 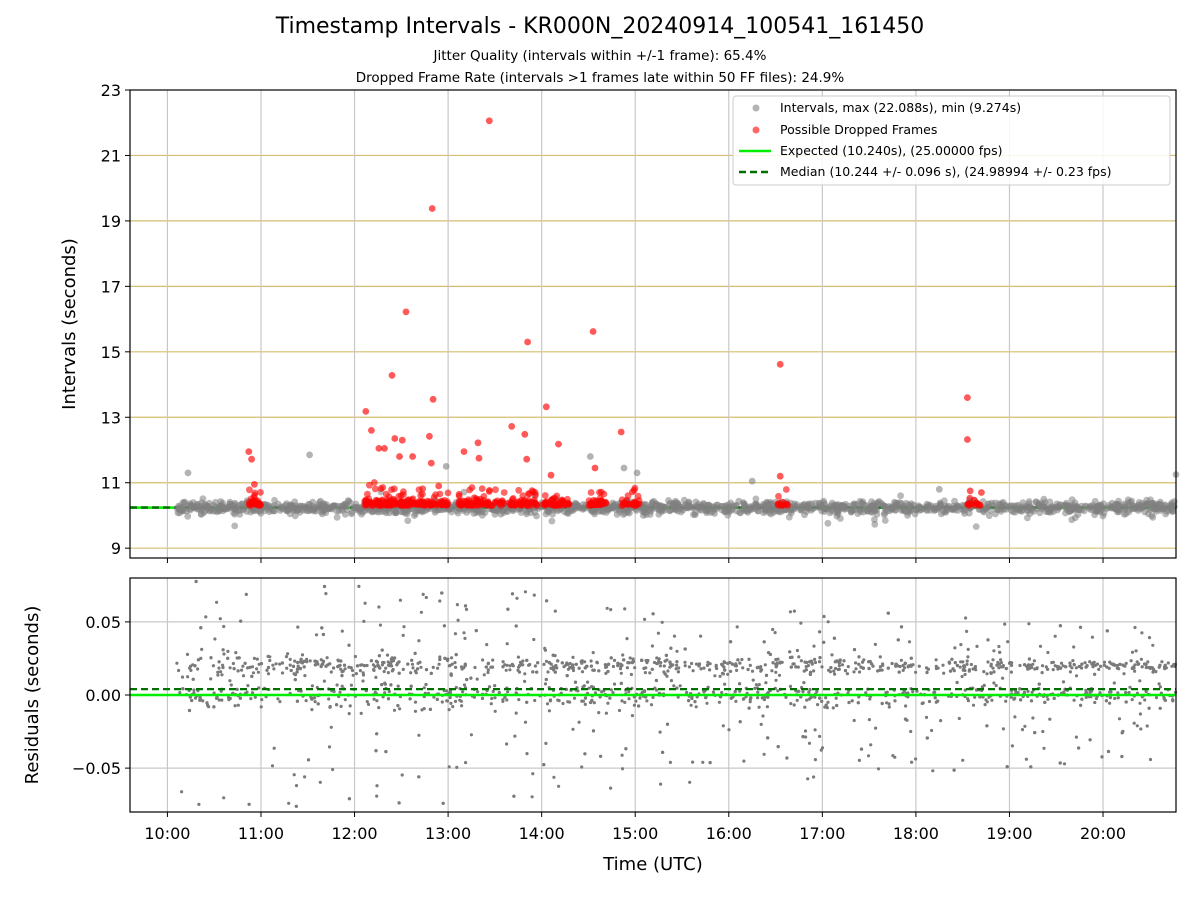 I want to click on intervals-ylabel: Intervals (seconds), so click(x=69, y=324).